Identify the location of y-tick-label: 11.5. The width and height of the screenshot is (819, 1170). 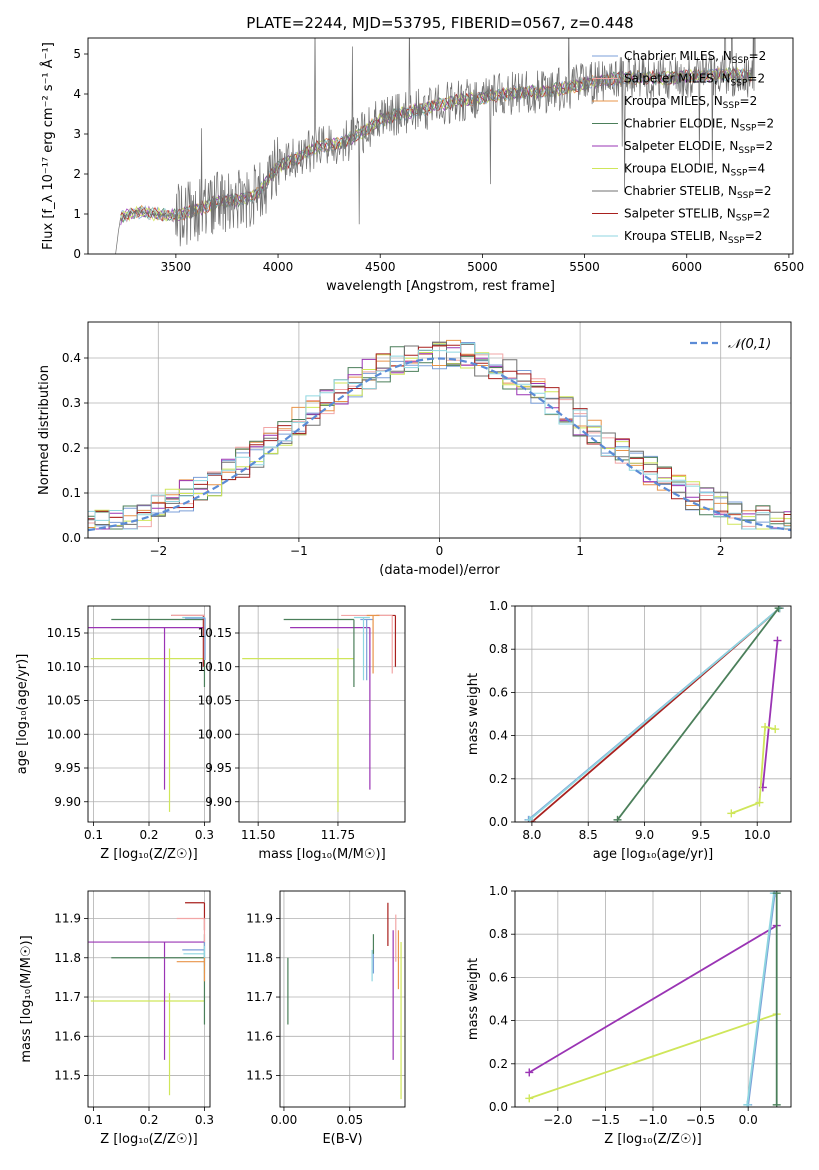
(67, 1076).